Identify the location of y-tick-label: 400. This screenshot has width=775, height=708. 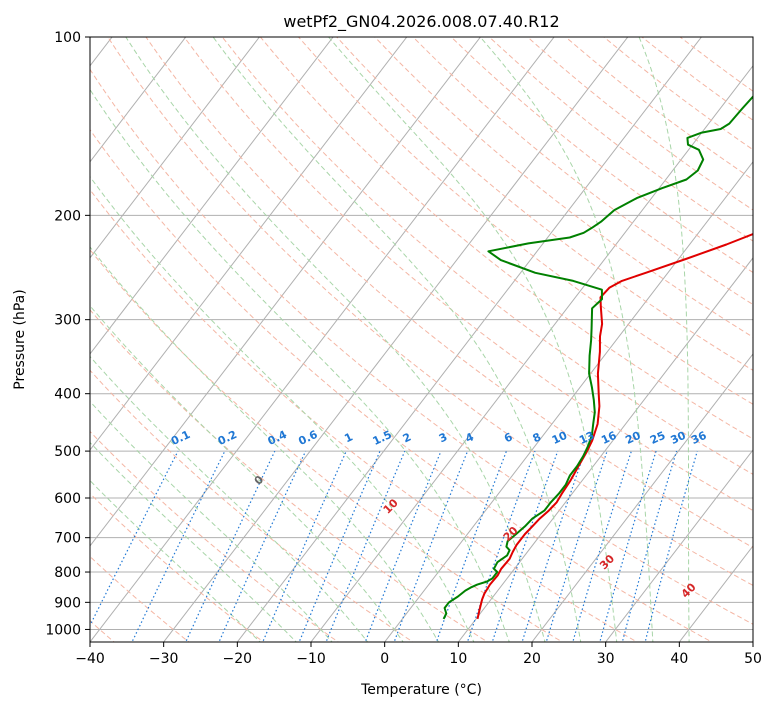
(67, 395).